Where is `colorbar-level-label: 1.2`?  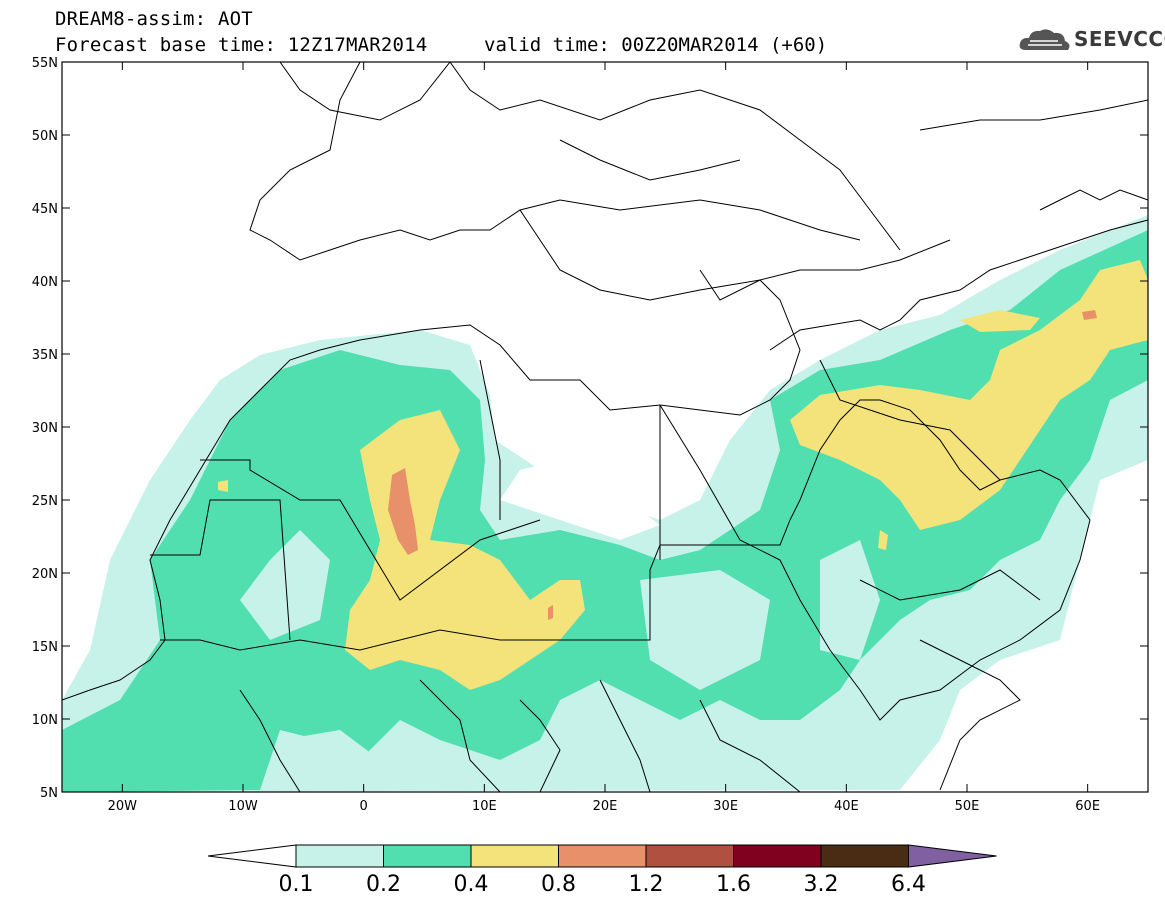 colorbar-level-label: 1.2 is located at coordinates (646, 884).